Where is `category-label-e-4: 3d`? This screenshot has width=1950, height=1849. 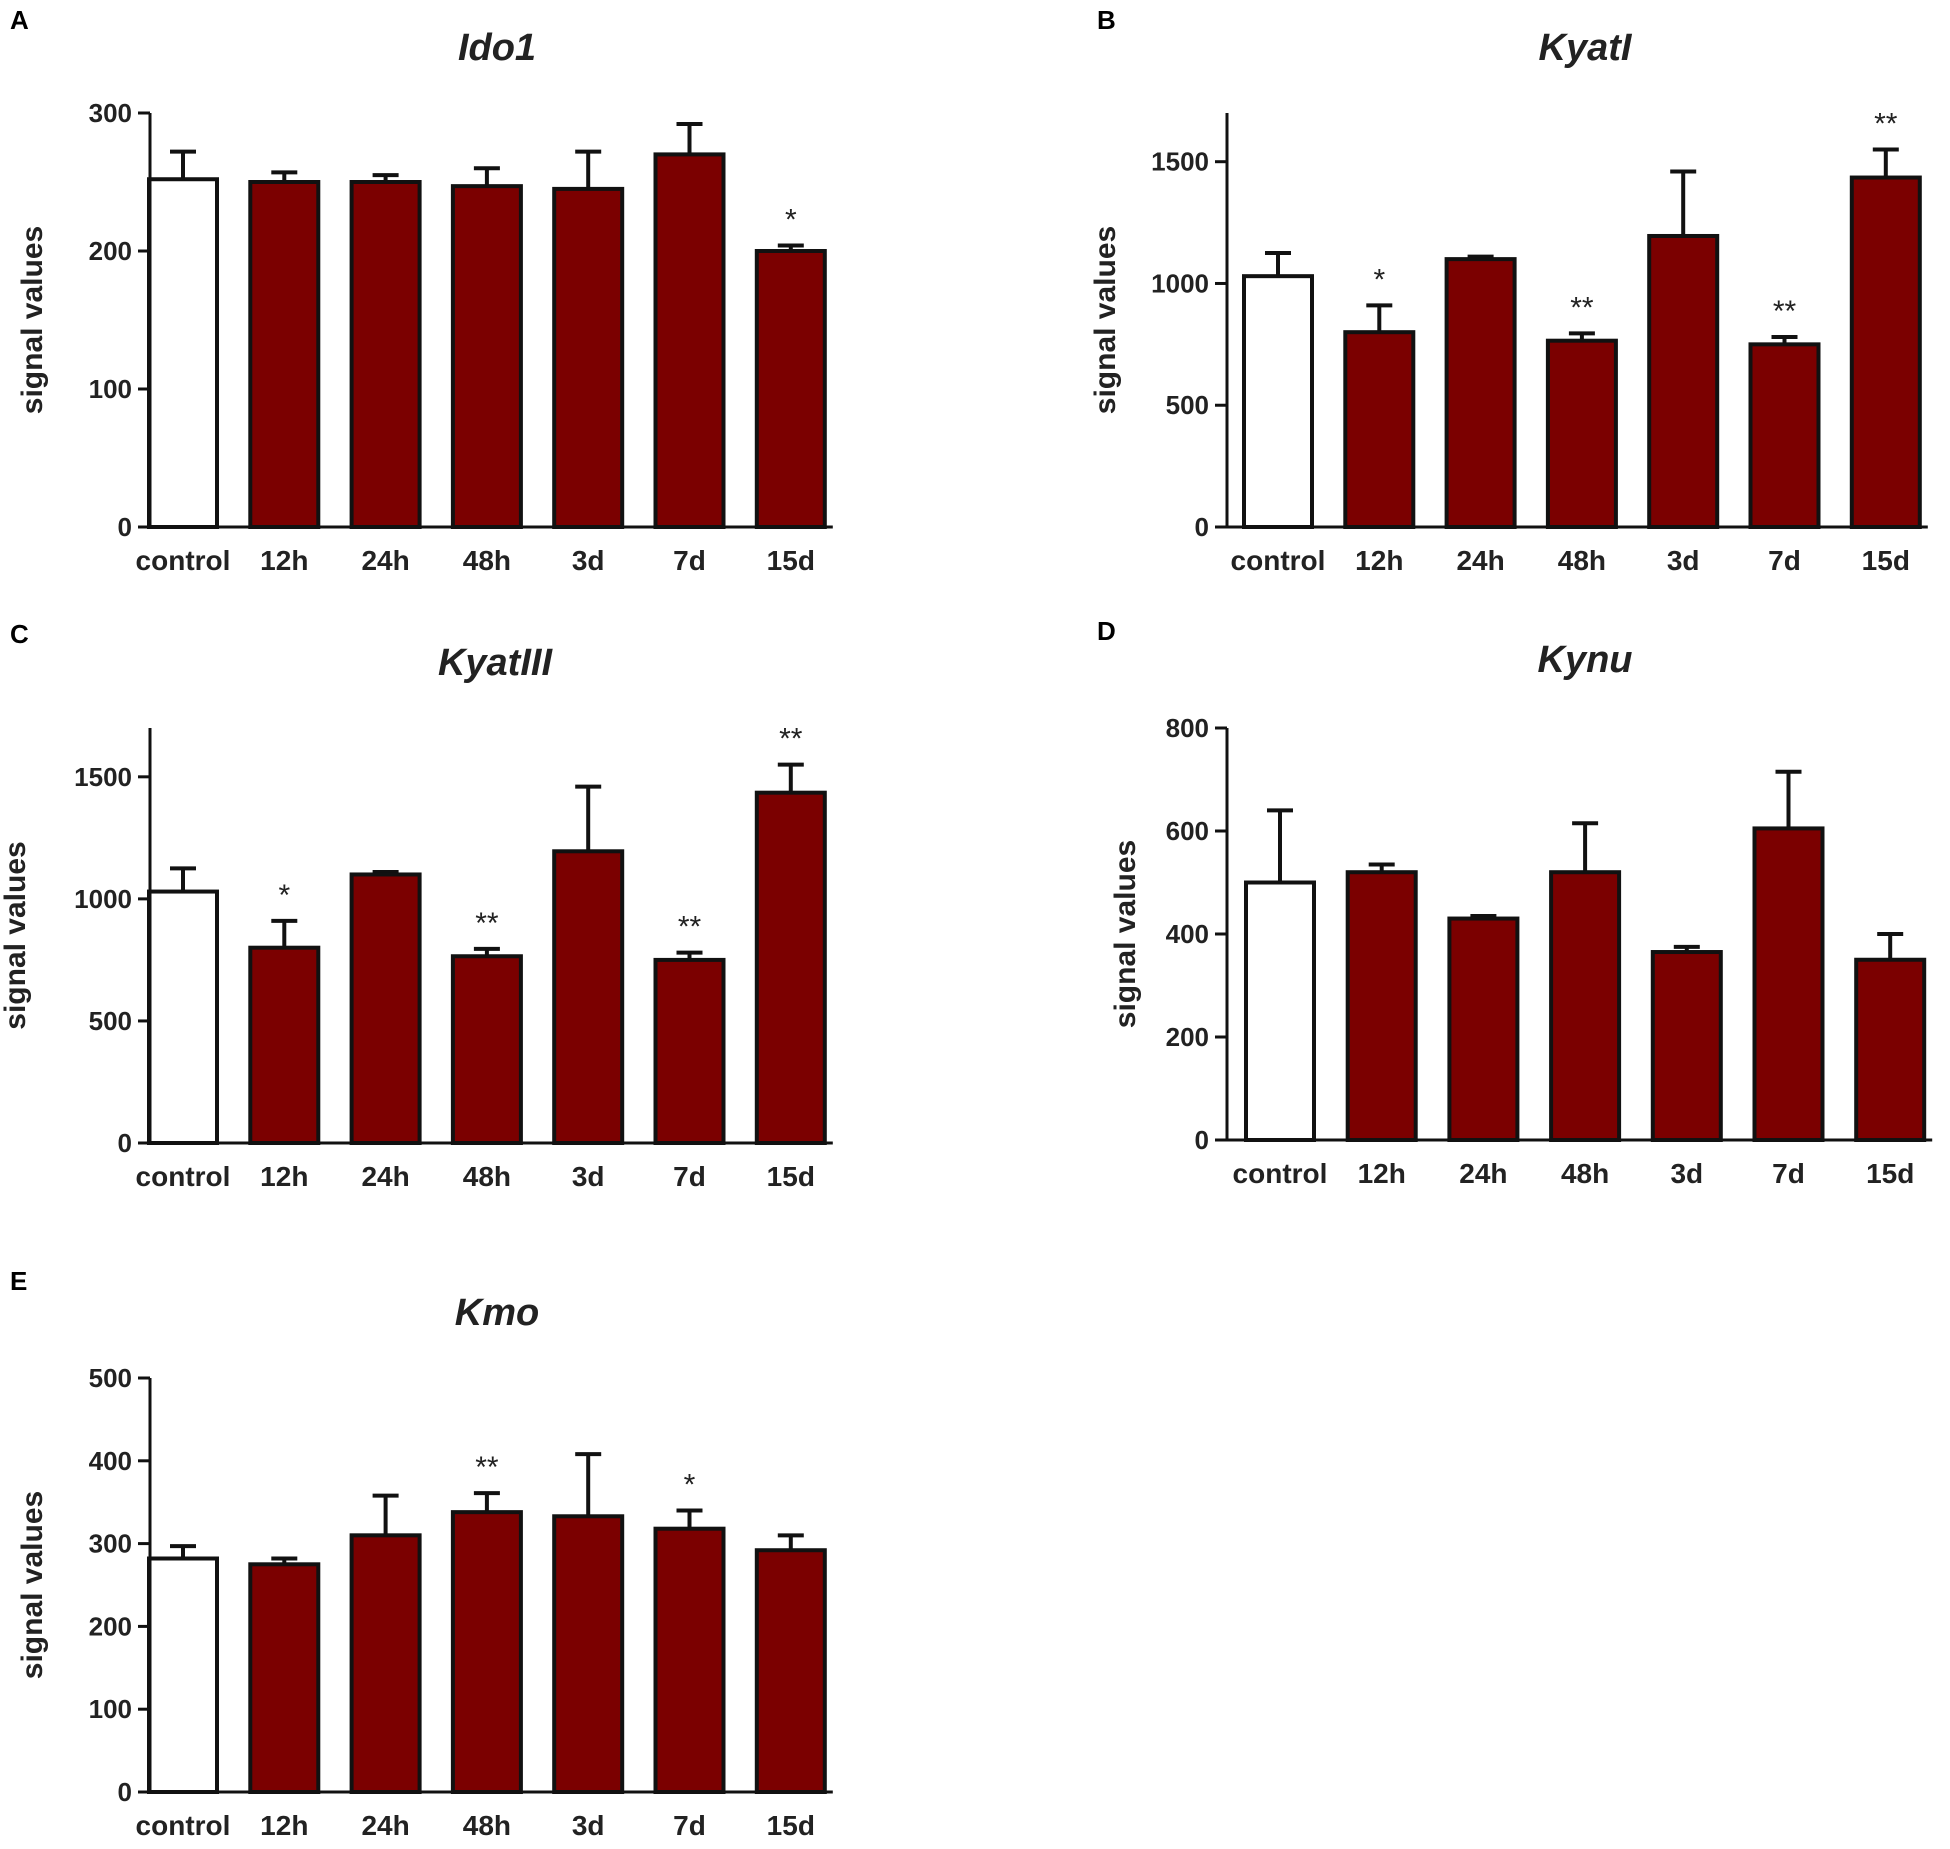 category-label-e-4: 3d is located at coordinates (588, 1825).